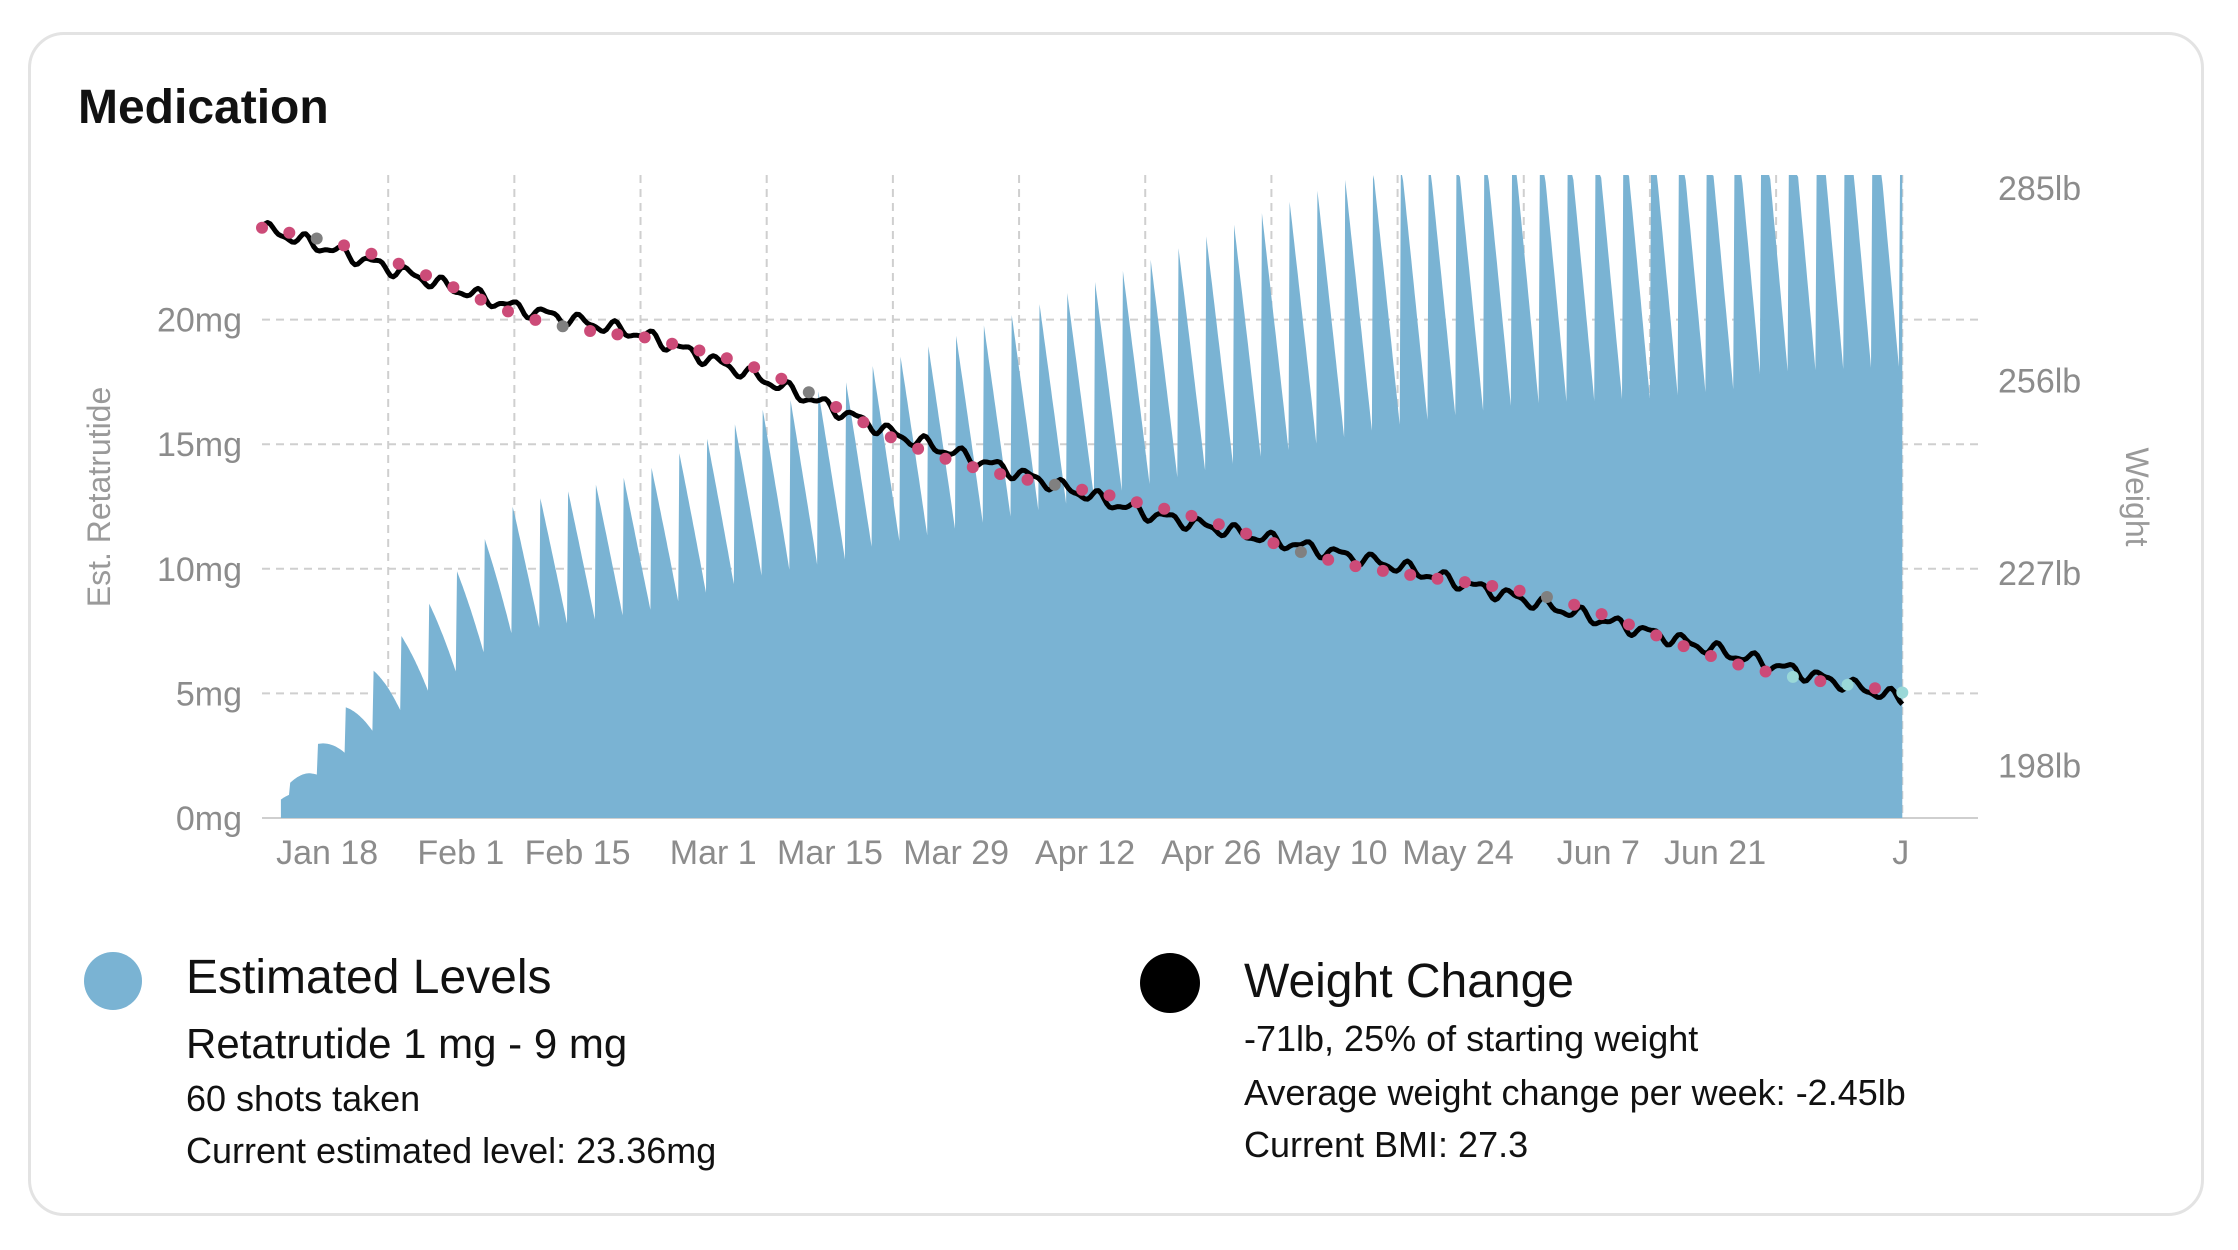 The image size is (2238, 1250). What do you see at coordinates (303, 1098) in the screenshot?
I see `levels-shots: 60 shots taken` at bounding box center [303, 1098].